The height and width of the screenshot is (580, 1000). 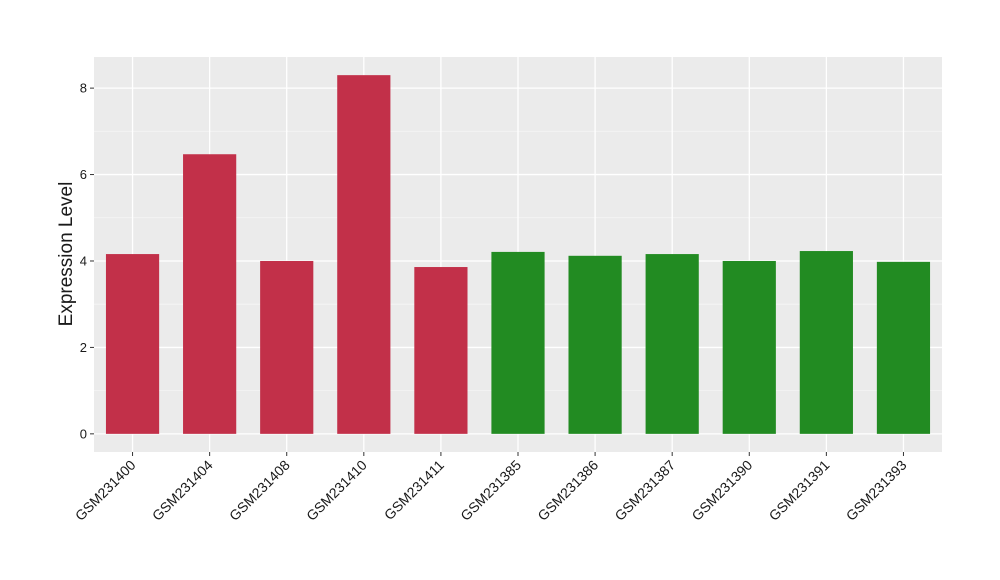 What do you see at coordinates (66, 254) in the screenshot?
I see `y-axis-label: Expression Level` at bounding box center [66, 254].